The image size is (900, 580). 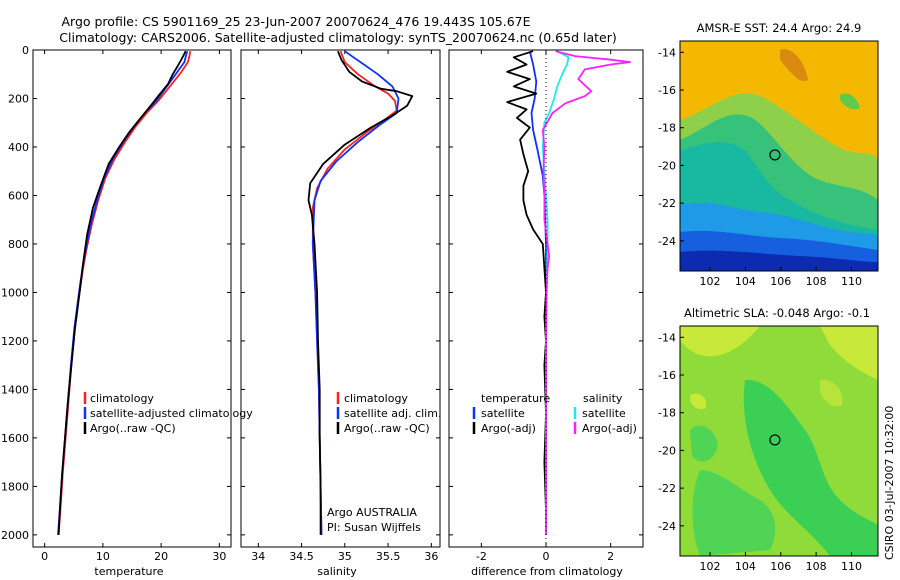 I want to click on y-tick-label: 0, so click(x=25, y=50).